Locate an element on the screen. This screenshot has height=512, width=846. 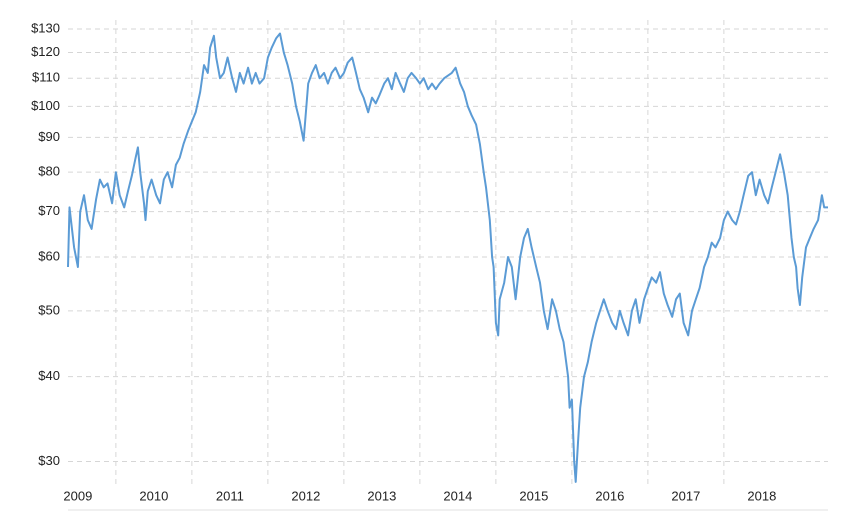
x-tick-label: 2017 is located at coordinates (685, 495).